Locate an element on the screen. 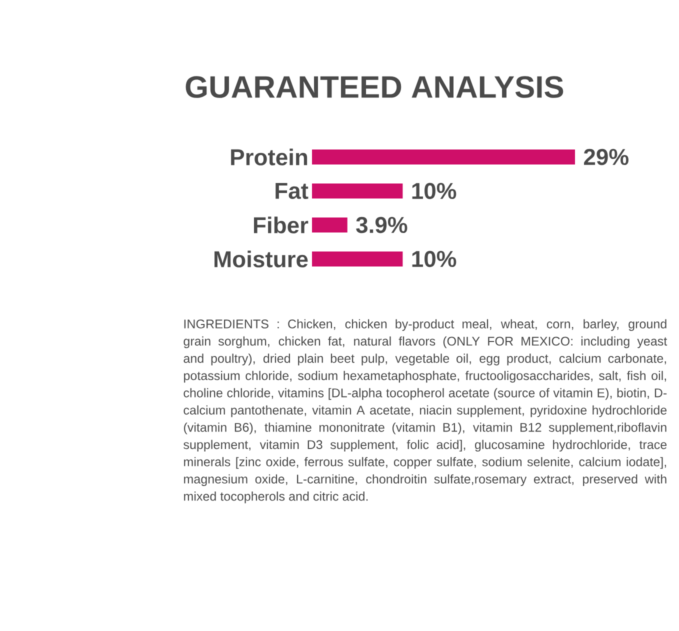 The height and width of the screenshot is (631, 679). y-tick-label: Protein is located at coordinates (269, 157).